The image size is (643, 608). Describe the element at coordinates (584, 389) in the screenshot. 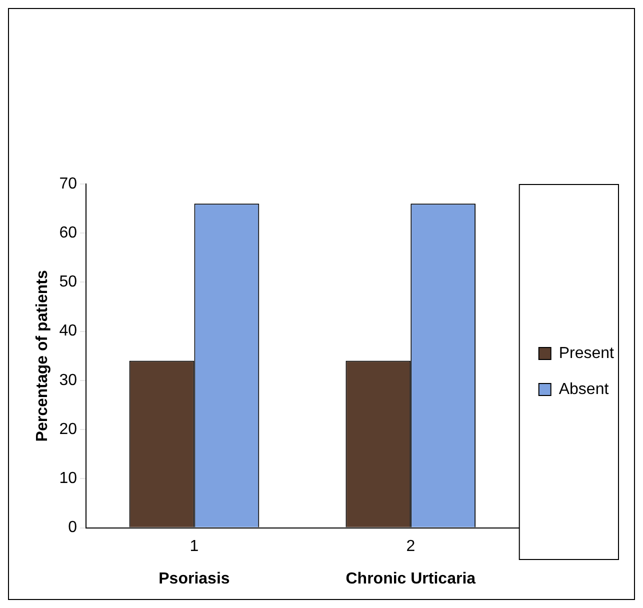

I see `legend-label: Absent` at that location.